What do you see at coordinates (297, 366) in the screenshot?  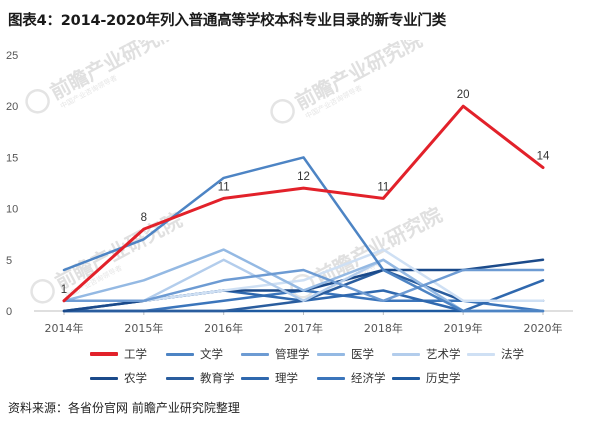 I see `chart-legend: 工学 文学 管理学 医学 艺术学 法学农学 教育学 理学 经济学 历史学` at bounding box center [297, 366].